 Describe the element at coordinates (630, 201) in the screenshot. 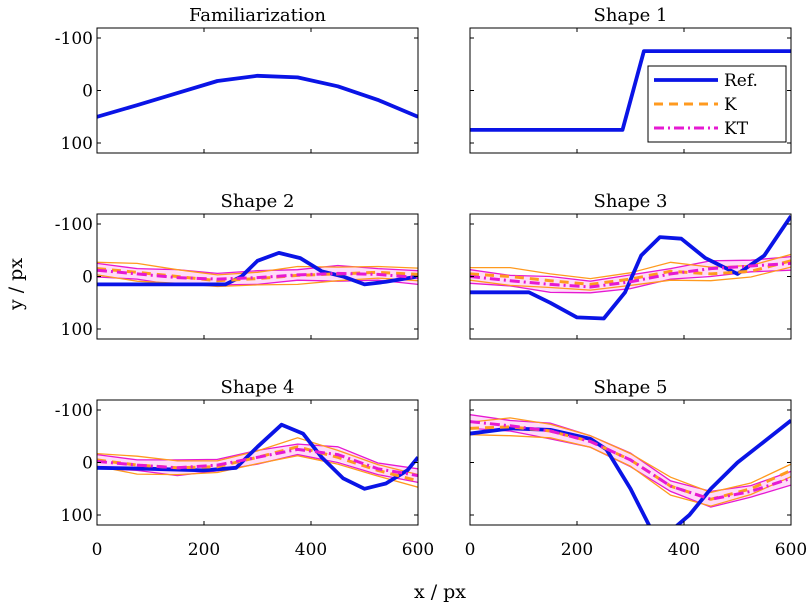

I see `panel-title: Shape 3` at that location.